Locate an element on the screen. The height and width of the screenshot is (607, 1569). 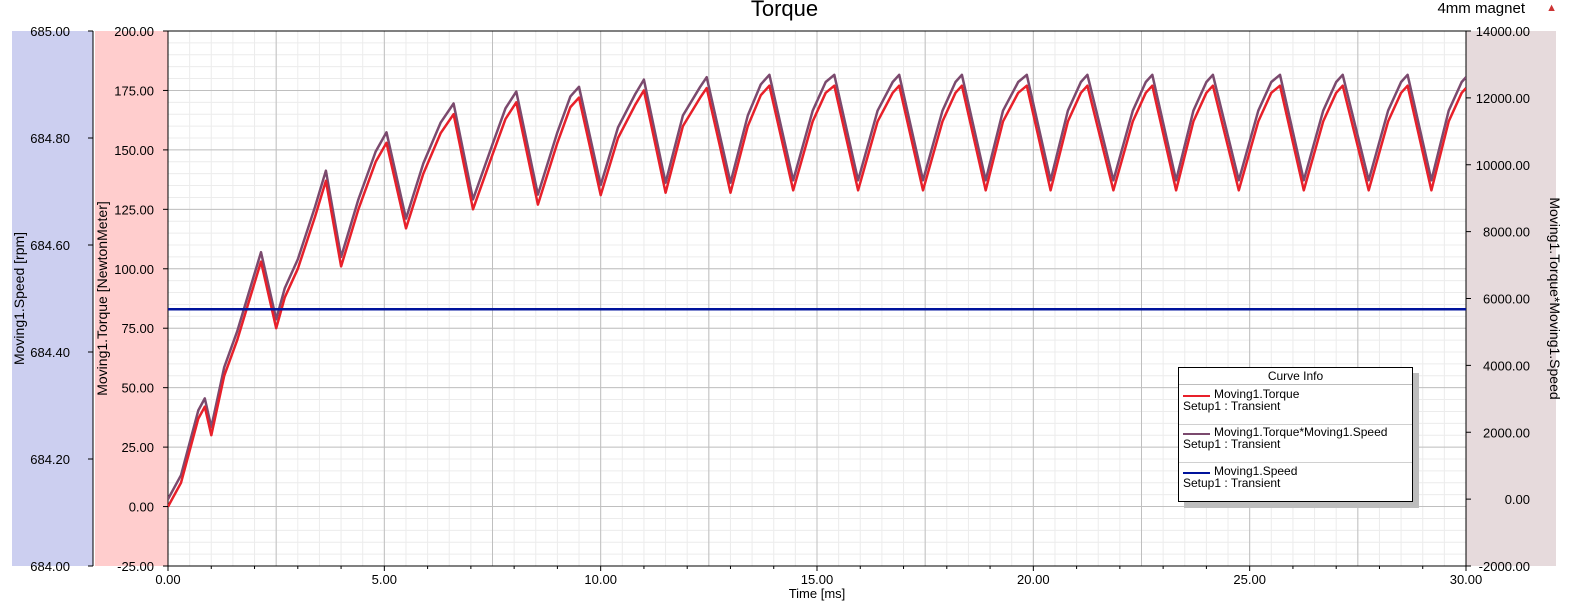
legend-label-power: Moving1.Torque*Moving1.Speed is located at coordinates (1301, 432).